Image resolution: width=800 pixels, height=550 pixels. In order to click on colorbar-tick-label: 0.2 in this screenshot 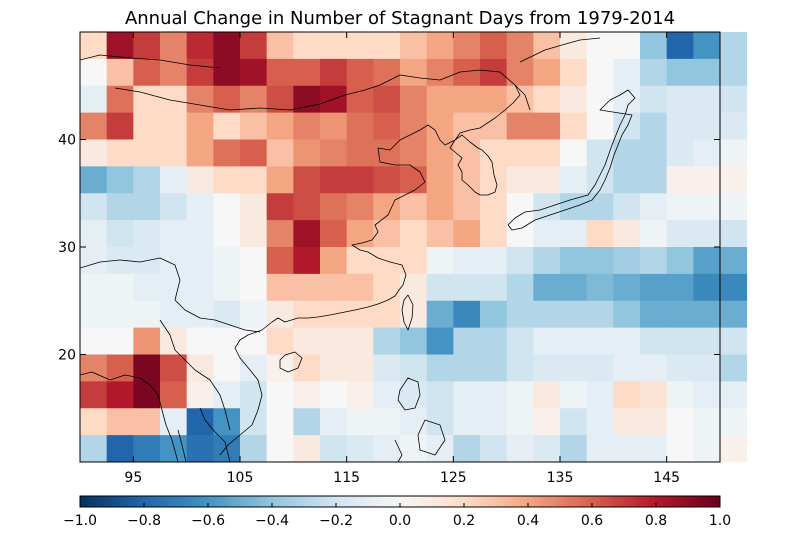, I will do `click(464, 521)`.